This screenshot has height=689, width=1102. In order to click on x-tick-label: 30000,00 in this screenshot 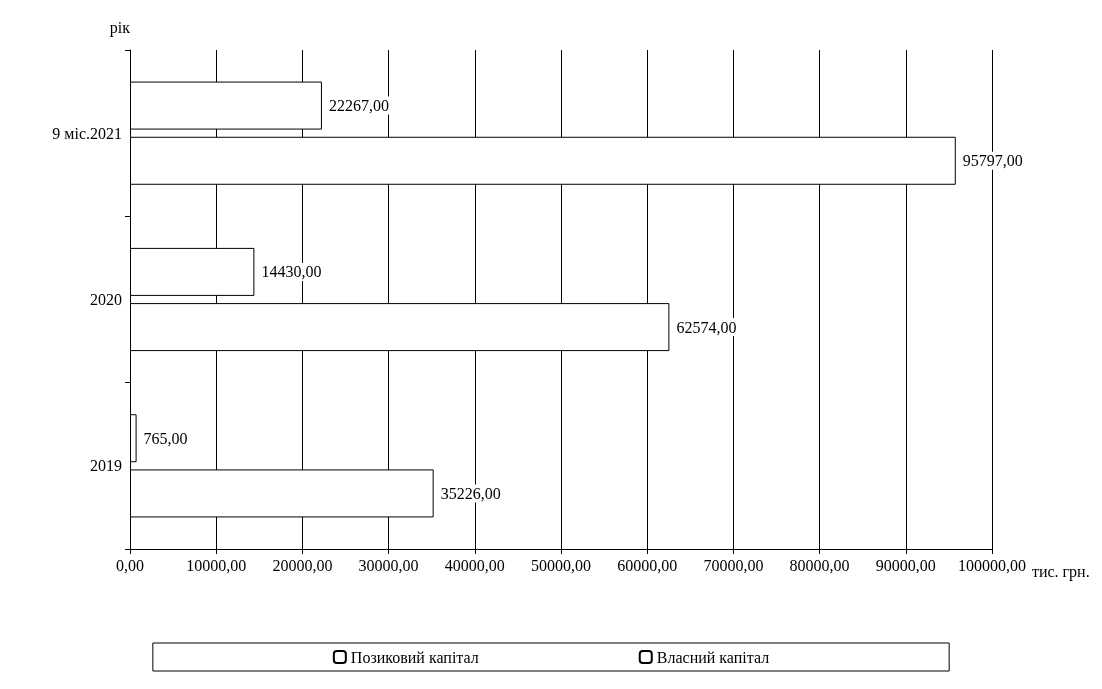, I will do `click(388, 565)`.